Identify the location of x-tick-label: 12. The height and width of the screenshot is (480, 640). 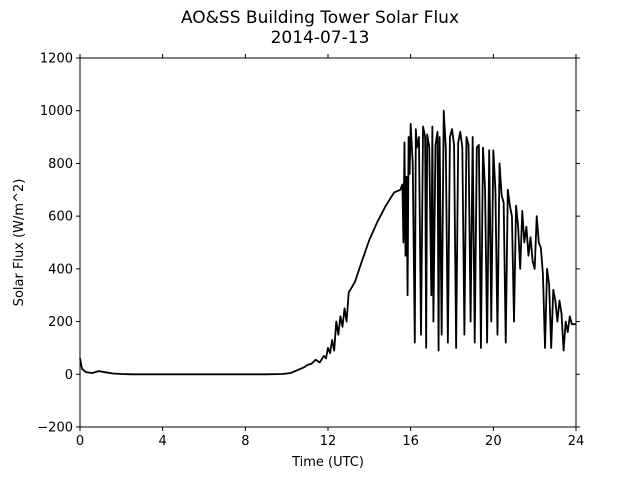
(328, 441).